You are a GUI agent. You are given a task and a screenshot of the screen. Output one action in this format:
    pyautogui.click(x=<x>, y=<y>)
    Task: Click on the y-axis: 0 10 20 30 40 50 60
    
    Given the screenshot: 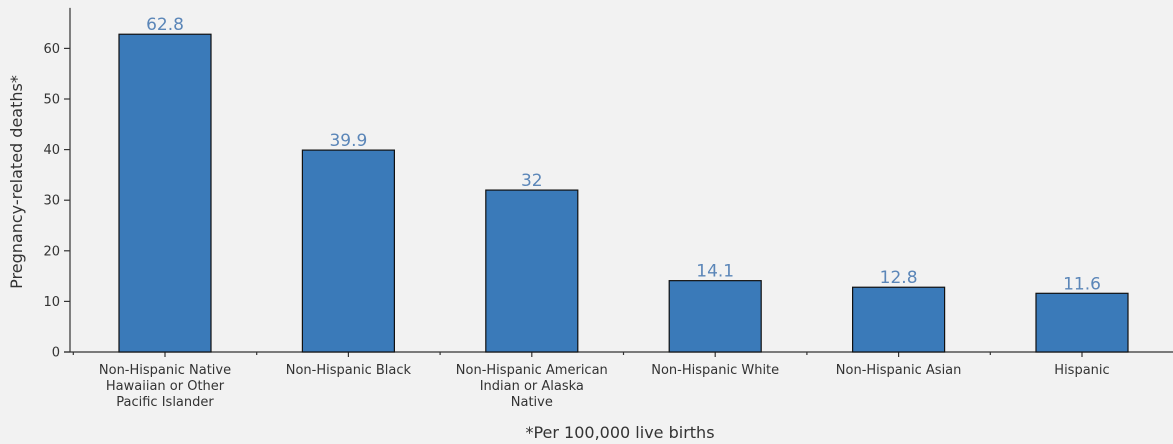 What is the action you would take?
    pyautogui.click(x=57, y=184)
    